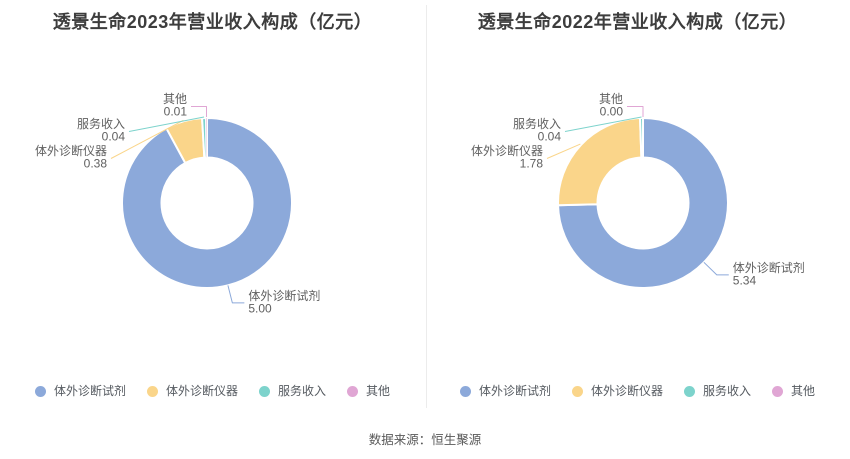 The height and width of the screenshot is (459, 850). Describe the element at coordinates (426, 206) in the screenshot. I see `panel-divider` at that location.